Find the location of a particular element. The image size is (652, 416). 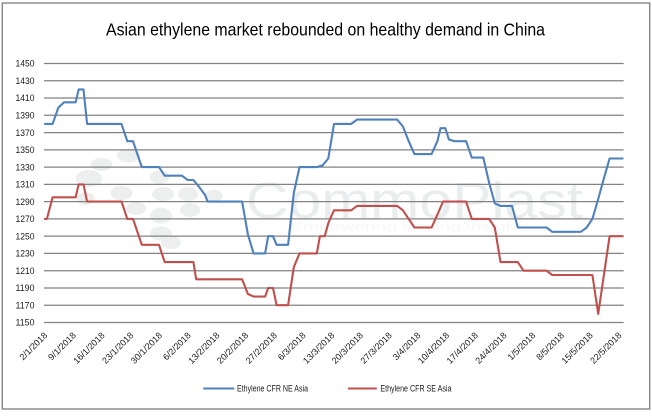

svg-text: Ethylene CFR SE Asia is located at coordinates (415, 389).